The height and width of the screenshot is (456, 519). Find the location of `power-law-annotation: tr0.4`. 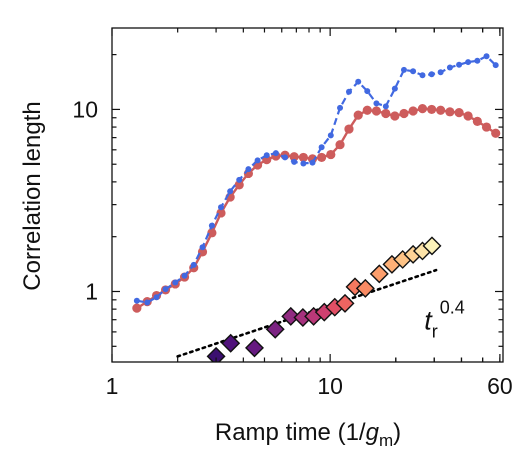

power-law-annotation: tr0.4 is located at coordinates (444, 319).